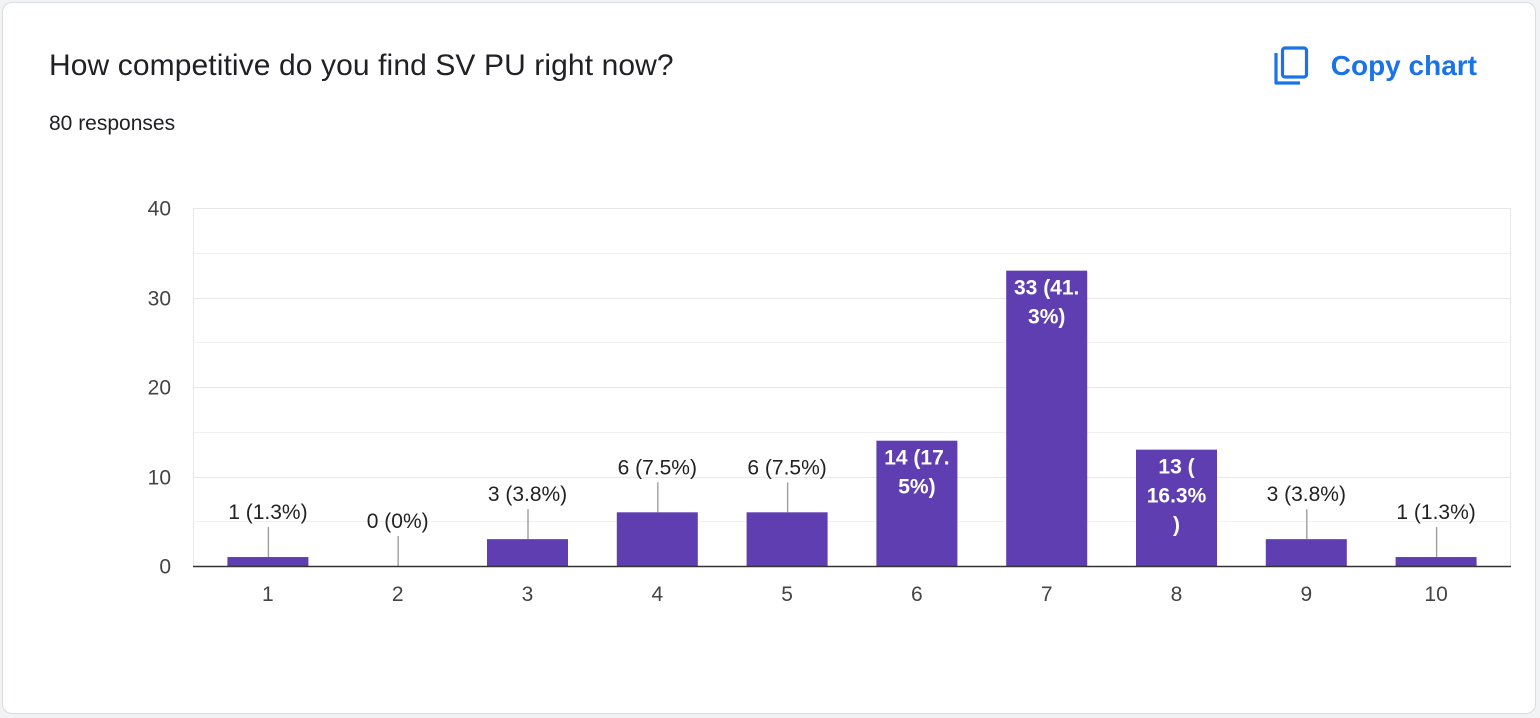 This screenshot has width=1540, height=718. What do you see at coordinates (917, 594) in the screenshot?
I see `x-tick-label: 6` at bounding box center [917, 594].